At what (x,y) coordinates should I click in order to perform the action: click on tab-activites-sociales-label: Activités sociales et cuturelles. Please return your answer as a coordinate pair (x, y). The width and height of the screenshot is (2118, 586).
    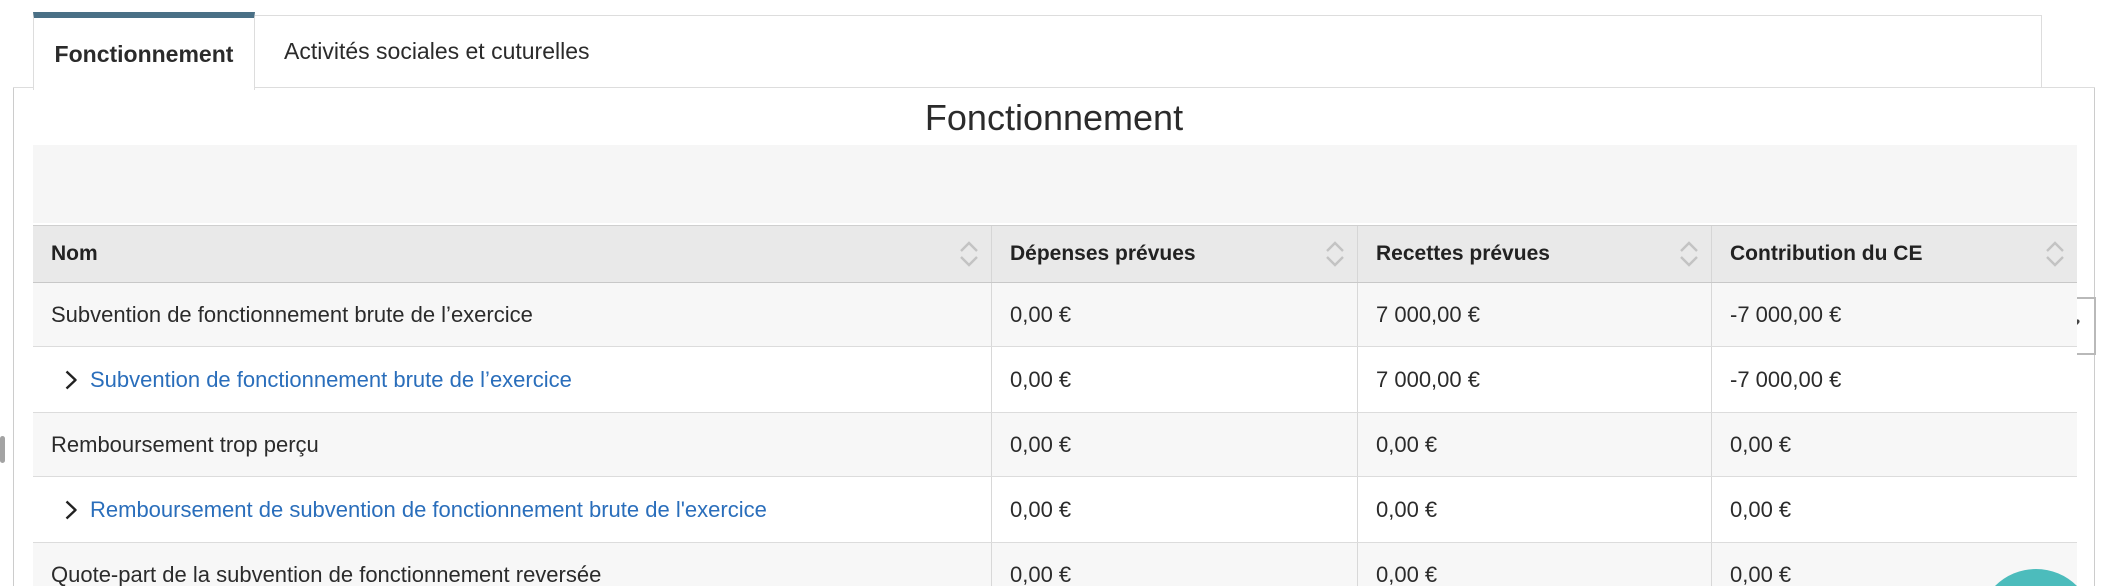
    Looking at the image, I should click on (437, 51).